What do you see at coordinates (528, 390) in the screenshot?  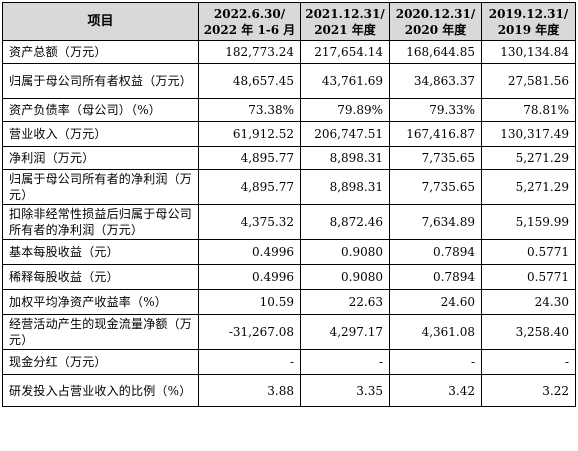 I see `value-cell: 3.22` at bounding box center [528, 390].